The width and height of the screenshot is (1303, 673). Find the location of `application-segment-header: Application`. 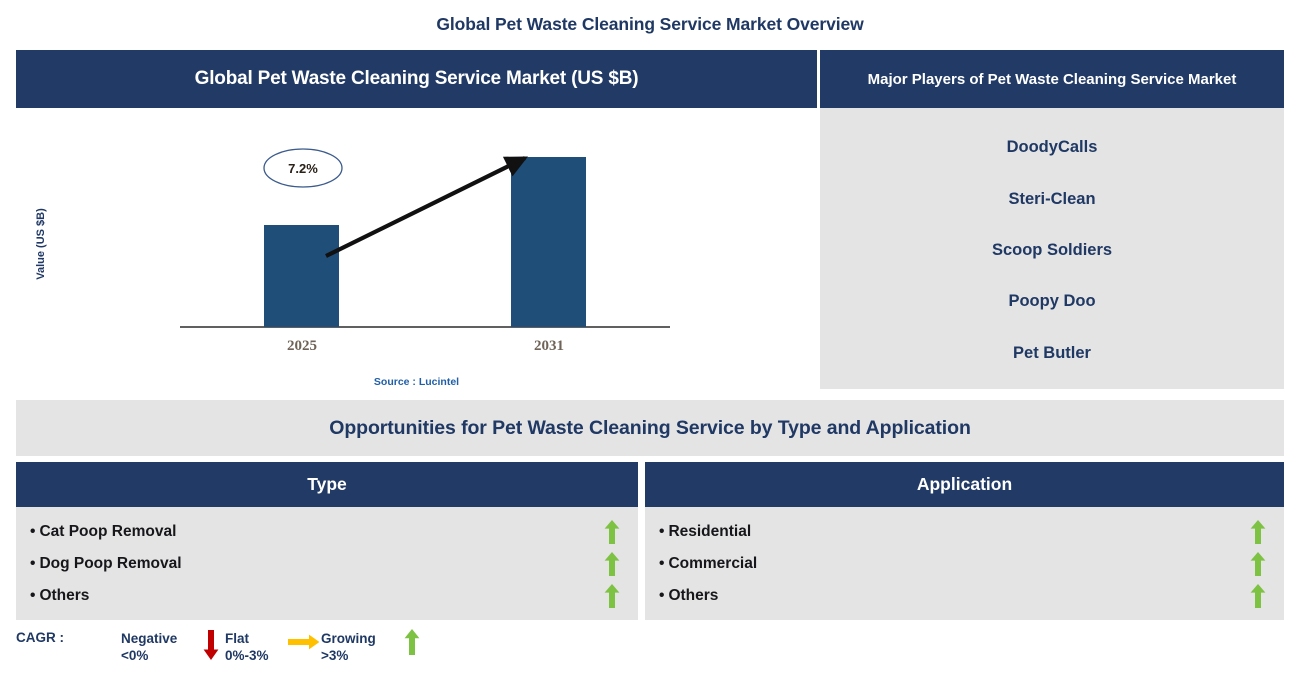

application-segment-header: Application is located at coordinates (964, 484).